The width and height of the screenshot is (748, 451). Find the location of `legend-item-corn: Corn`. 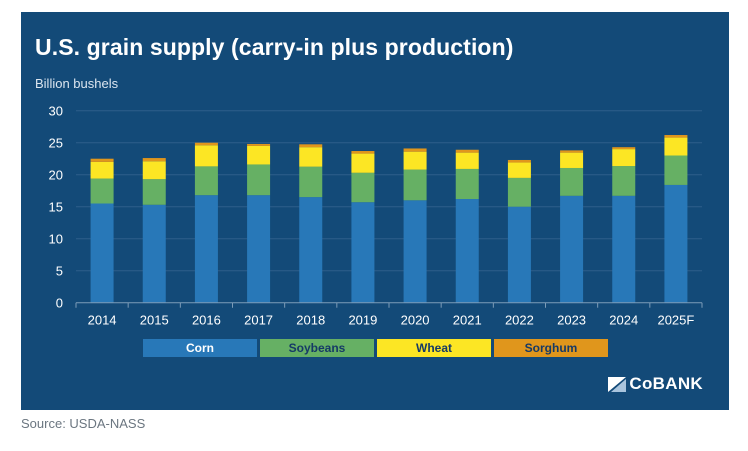

legend-item-corn: Corn is located at coordinates (200, 348).